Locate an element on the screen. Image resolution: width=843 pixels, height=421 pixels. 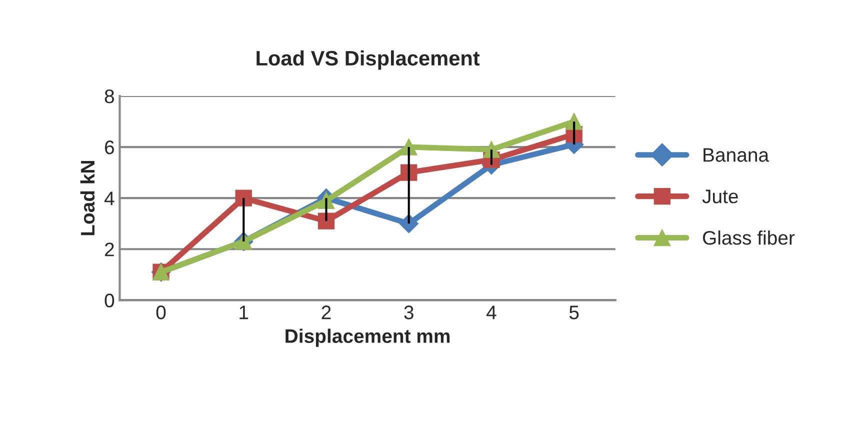
x-tick-label: 3 is located at coordinates (409, 313).